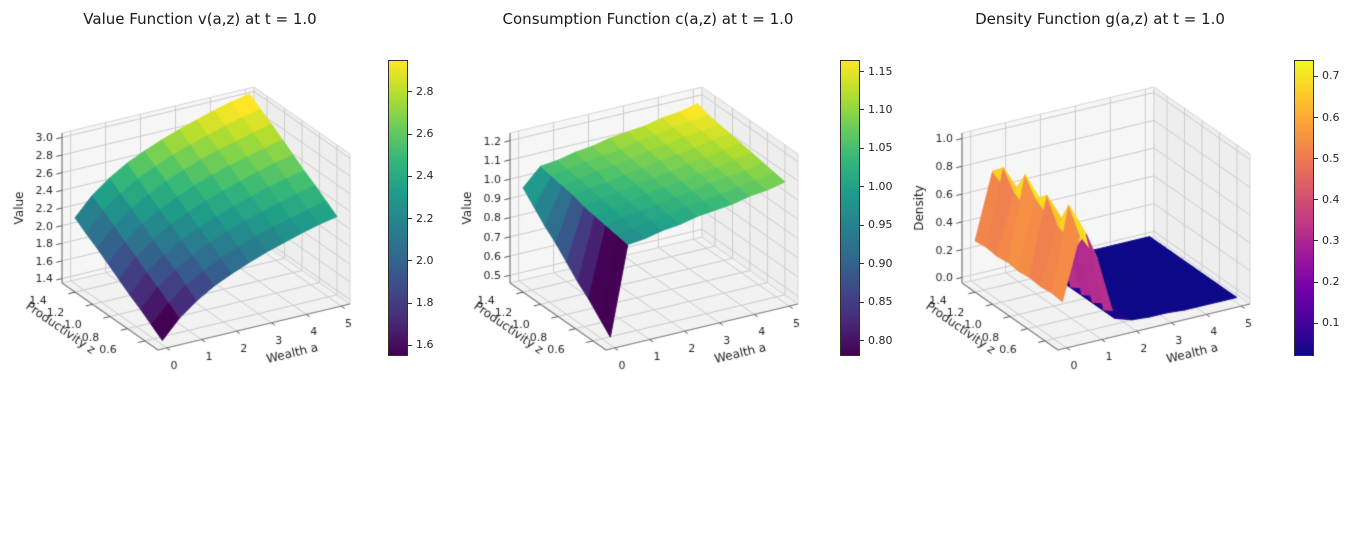 The height and width of the screenshot is (555, 1361). I want to click on colorbar-tick-label: 0.3, so click(1331, 240).